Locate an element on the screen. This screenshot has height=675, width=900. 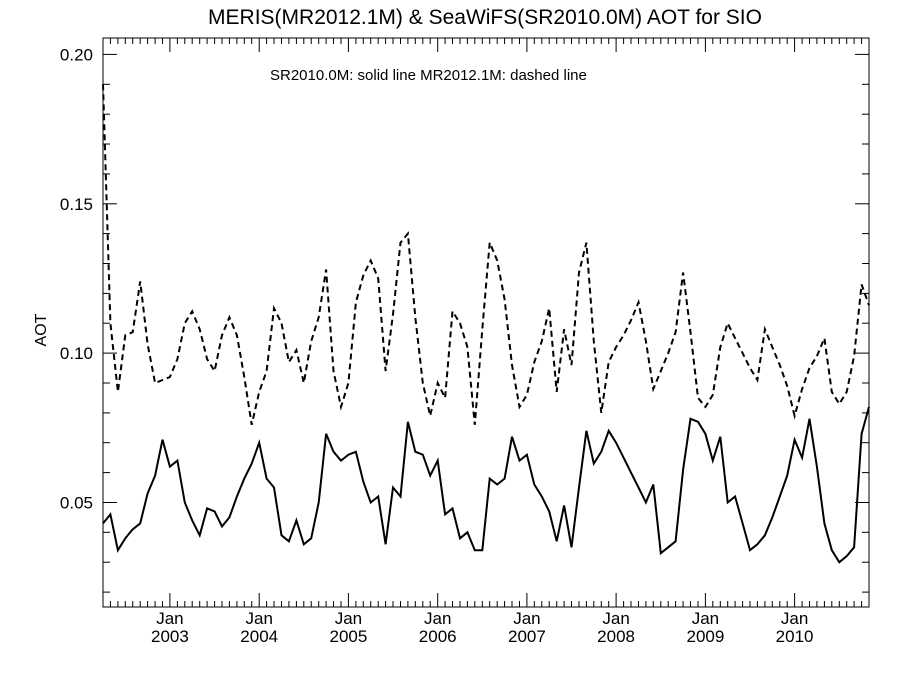
y-tick-label: 0.10 is located at coordinates (76, 353).